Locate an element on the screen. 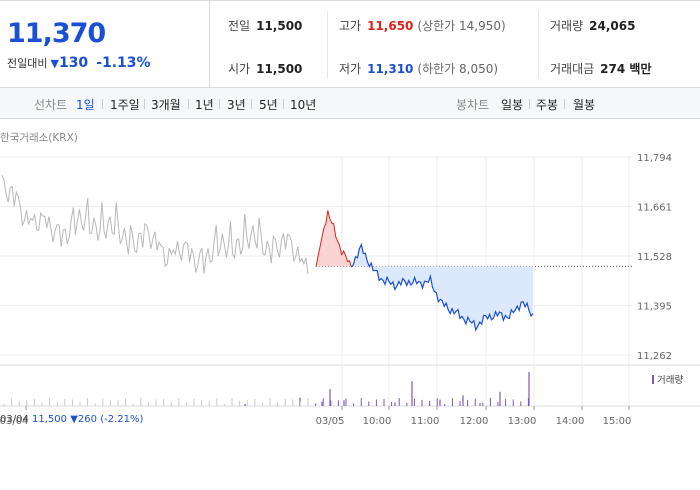  down-arrow-icon: ▼ is located at coordinates (54, 63).